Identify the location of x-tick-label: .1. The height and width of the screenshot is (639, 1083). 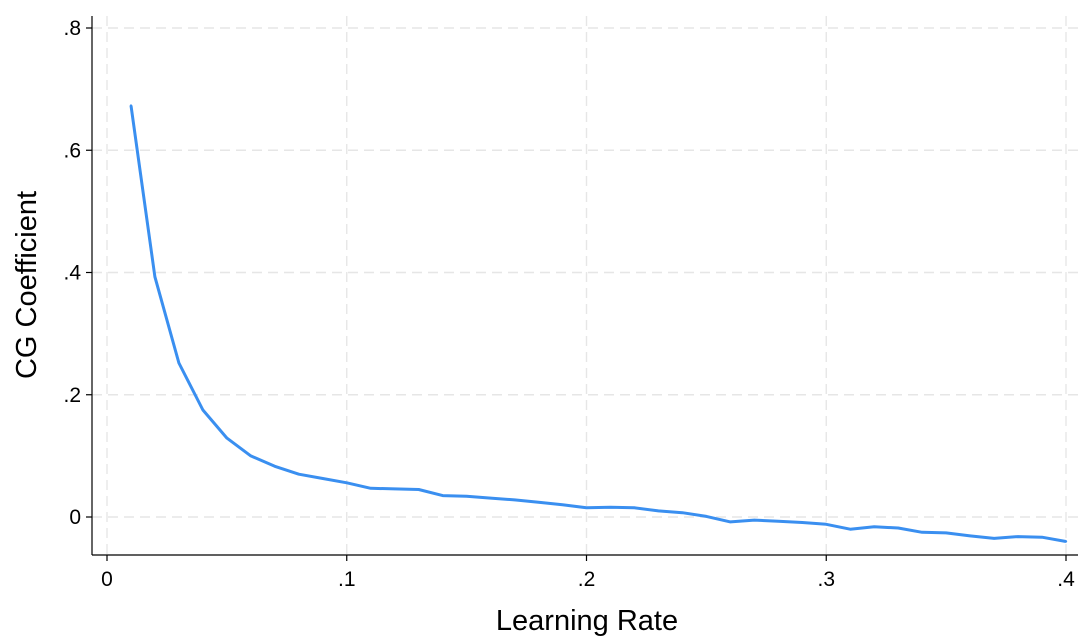
(347, 579).